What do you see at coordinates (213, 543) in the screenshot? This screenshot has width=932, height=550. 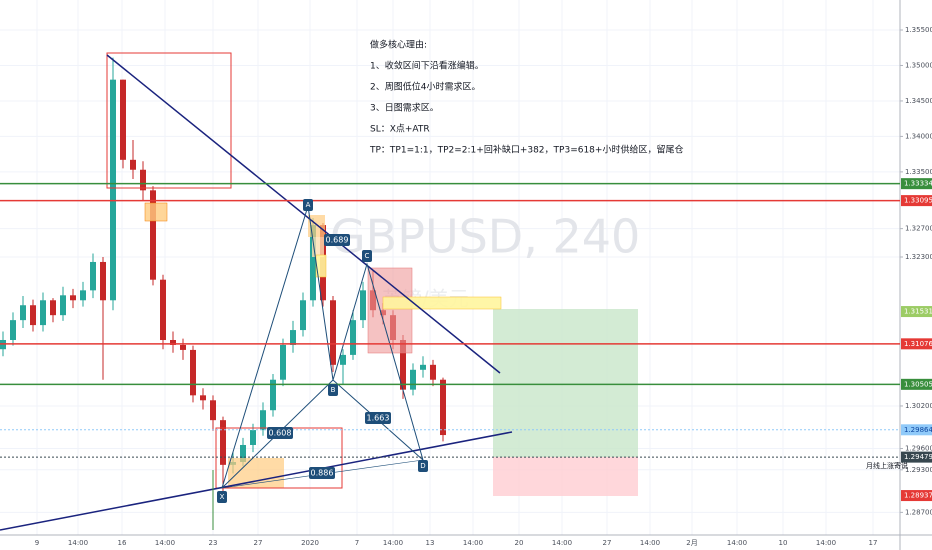 I see `x-tick-label: 23` at bounding box center [213, 543].